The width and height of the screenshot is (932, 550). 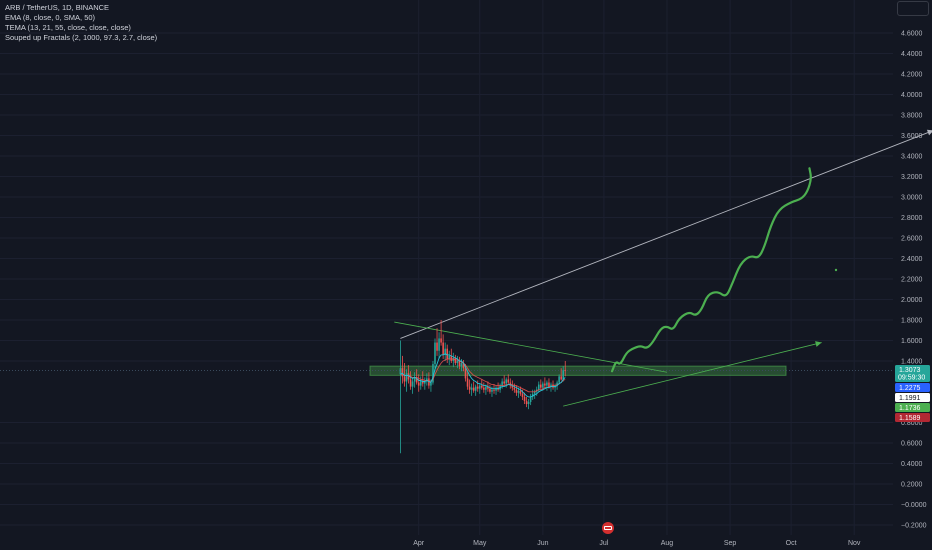 I want to click on event-icon-mark-inner, so click(x=607, y=528).